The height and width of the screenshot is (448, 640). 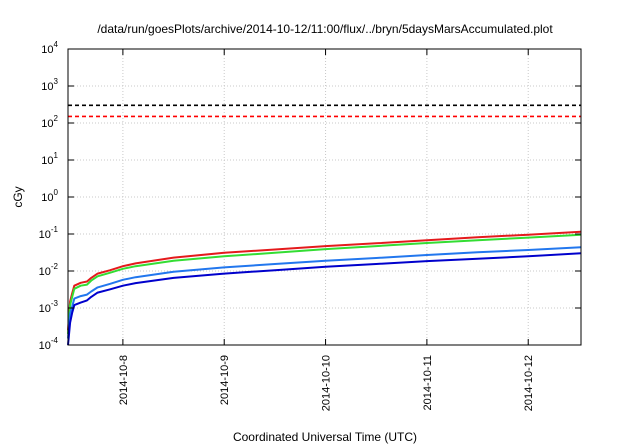 I want to click on x-tick-label: 2014-10-8, so click(x=124, y=380).